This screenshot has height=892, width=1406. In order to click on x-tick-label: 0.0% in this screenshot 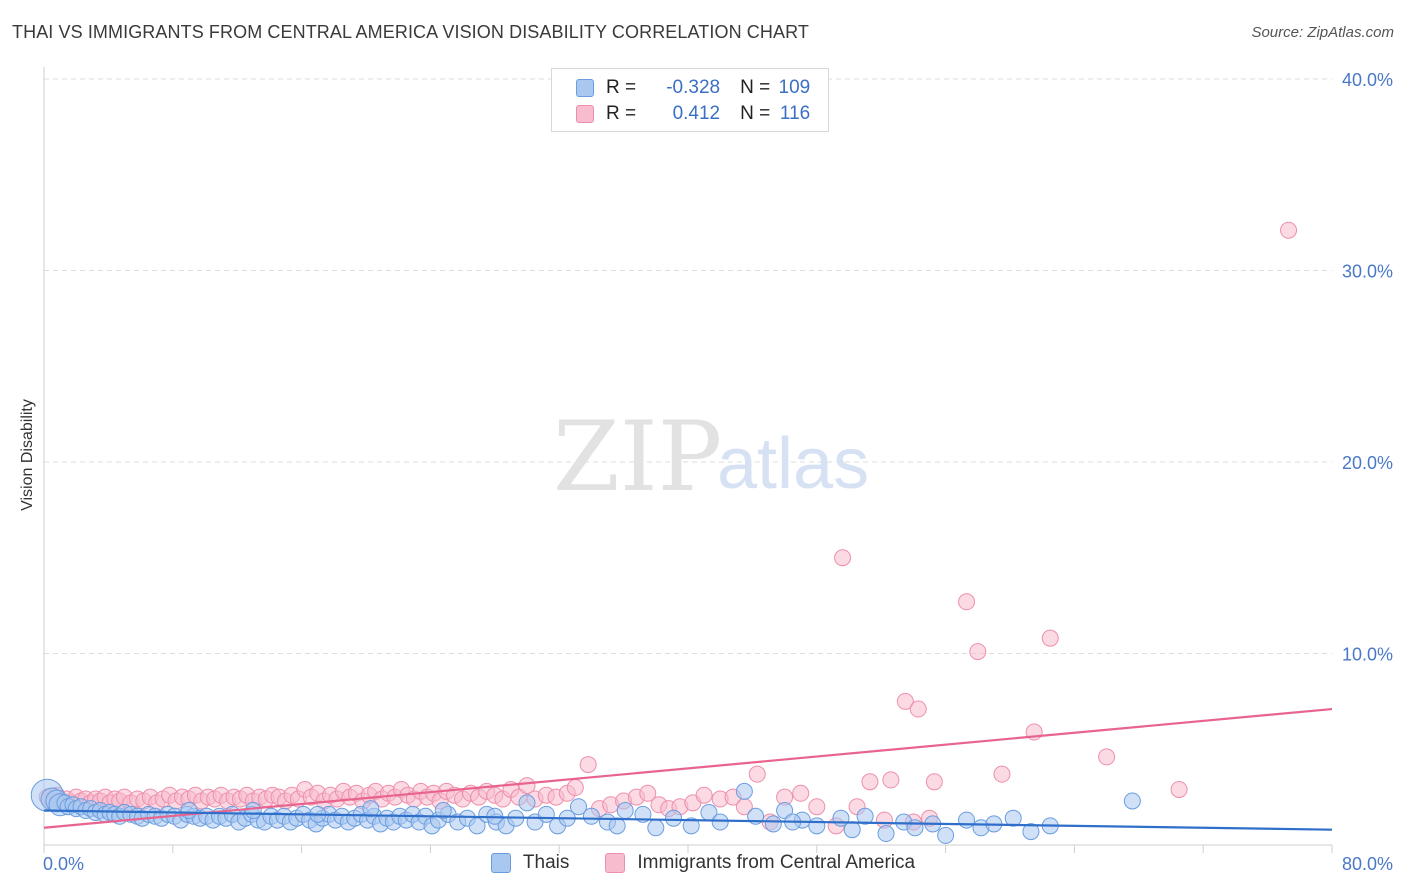, I will do `click(63, 864)`.